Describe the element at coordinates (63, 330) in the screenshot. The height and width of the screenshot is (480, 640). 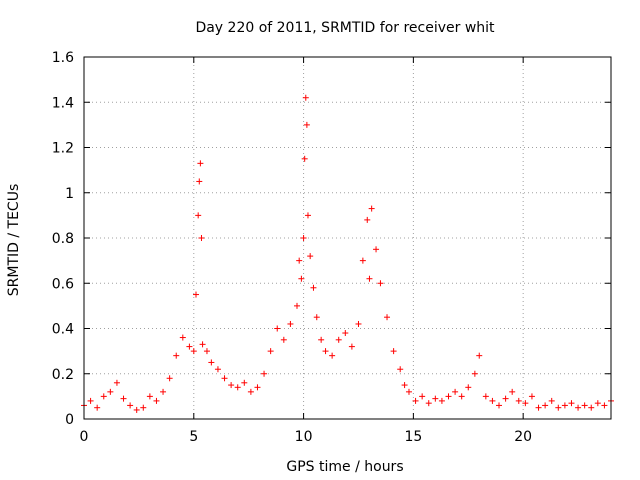
I see `y-tick-label: 0.4` at that location.